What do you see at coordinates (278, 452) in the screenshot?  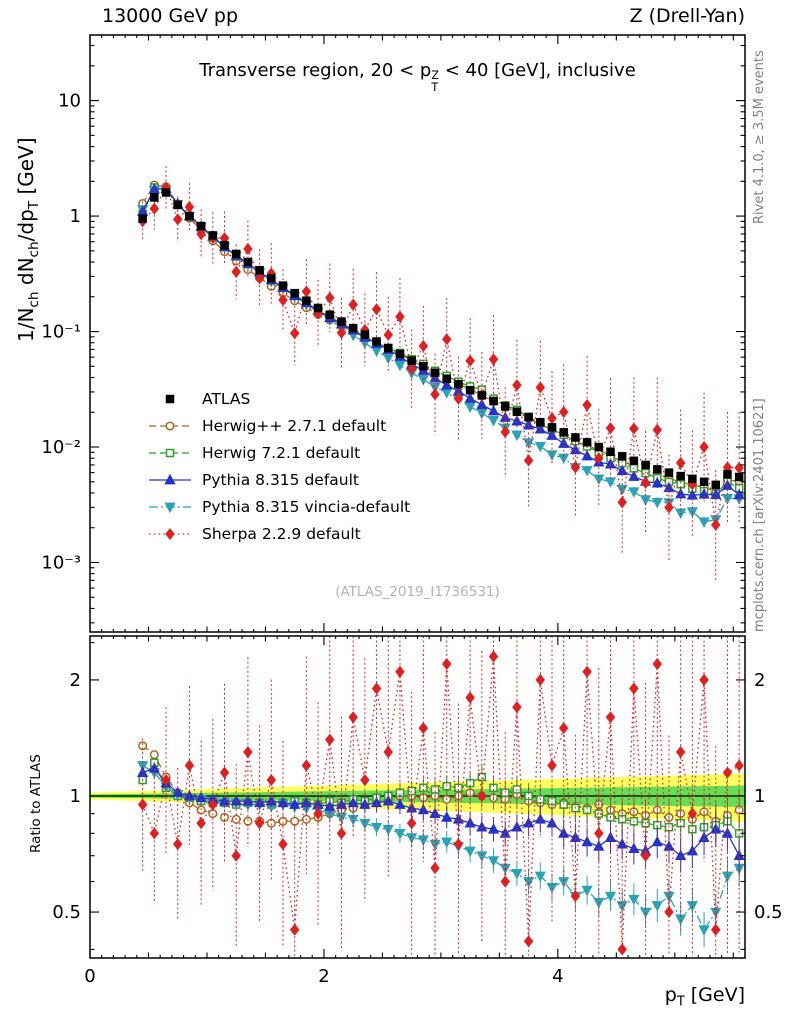 I see `legend-item: Herwig 7.2.1 default` at bounding box center [278, 452].